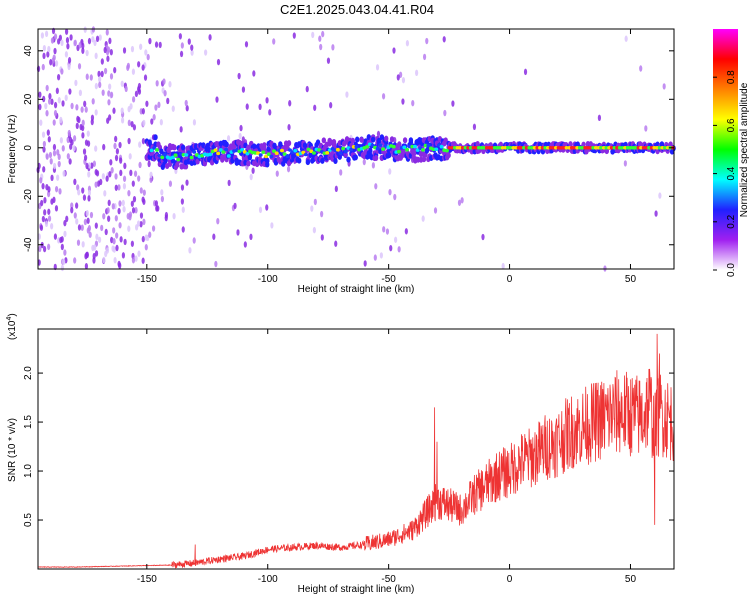 This screenshot has width=750, height=600. I want to click on y-tick-label: 20, so click(28, 99).